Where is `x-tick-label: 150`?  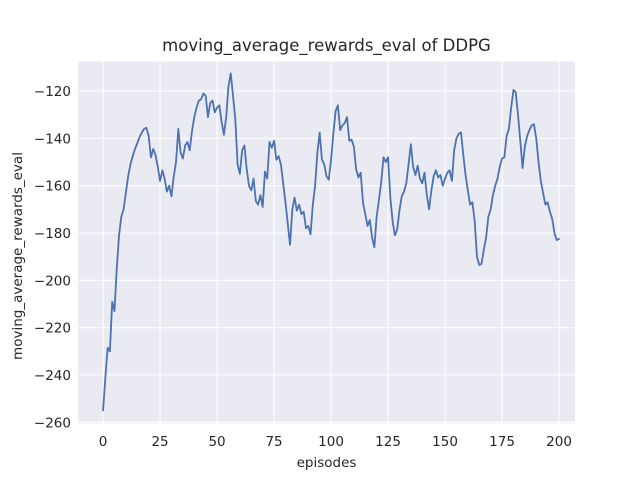
x-tick-label: 150 is located at coordinates (445, 442).